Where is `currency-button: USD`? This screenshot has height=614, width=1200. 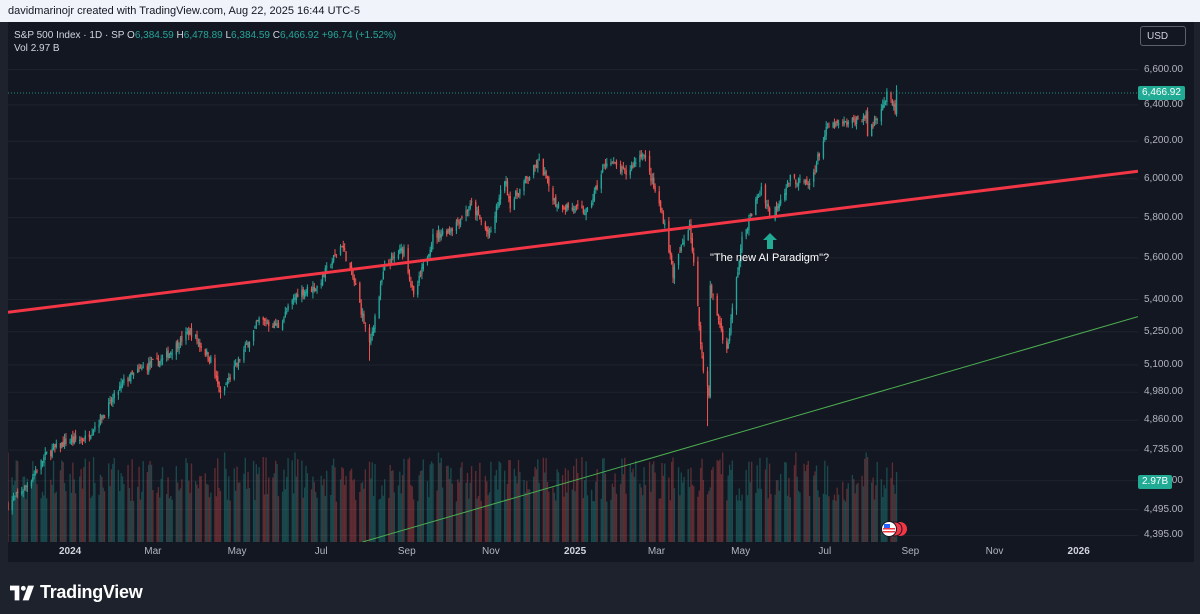 currency-button: USD is located at coordinates (1163, 36).